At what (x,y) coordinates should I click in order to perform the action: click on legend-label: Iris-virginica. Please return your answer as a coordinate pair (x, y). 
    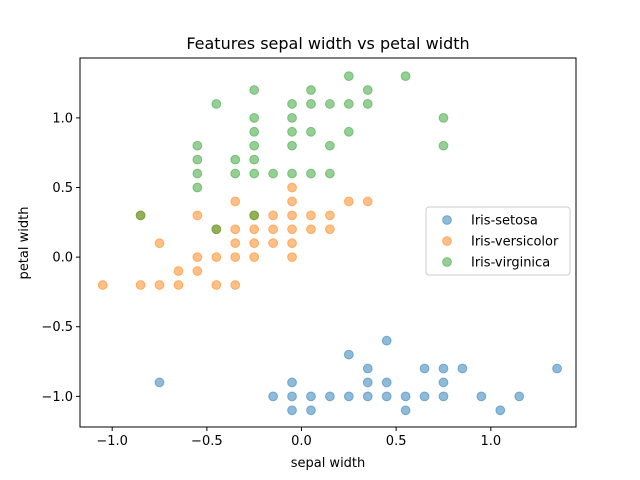
    Looking at the image, I should click on (510, 263).